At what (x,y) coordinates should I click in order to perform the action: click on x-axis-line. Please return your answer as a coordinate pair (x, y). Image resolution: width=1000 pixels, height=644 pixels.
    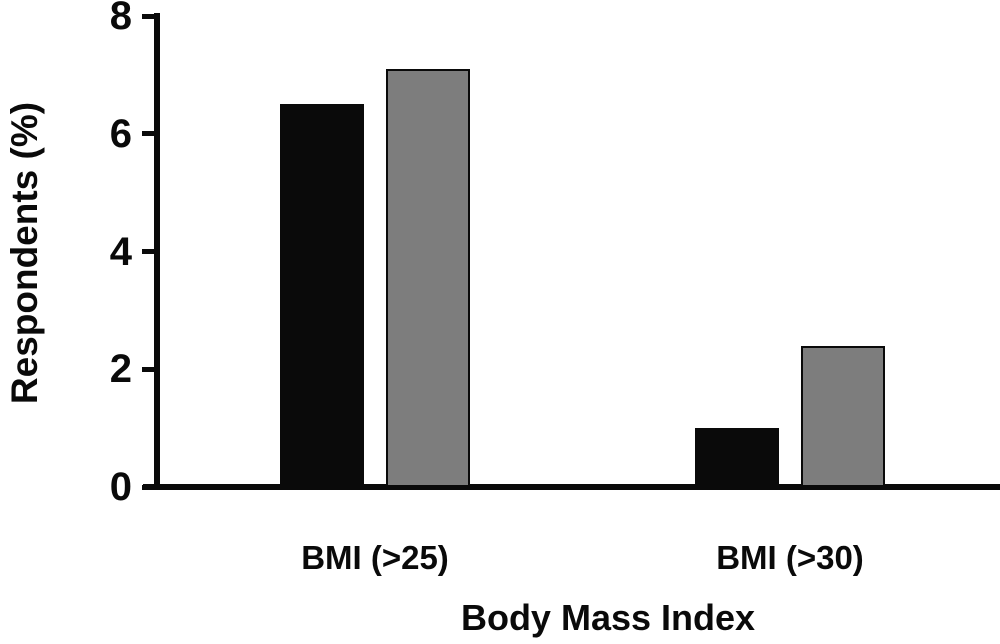
    Looking at the image, I should click on (571, 487).